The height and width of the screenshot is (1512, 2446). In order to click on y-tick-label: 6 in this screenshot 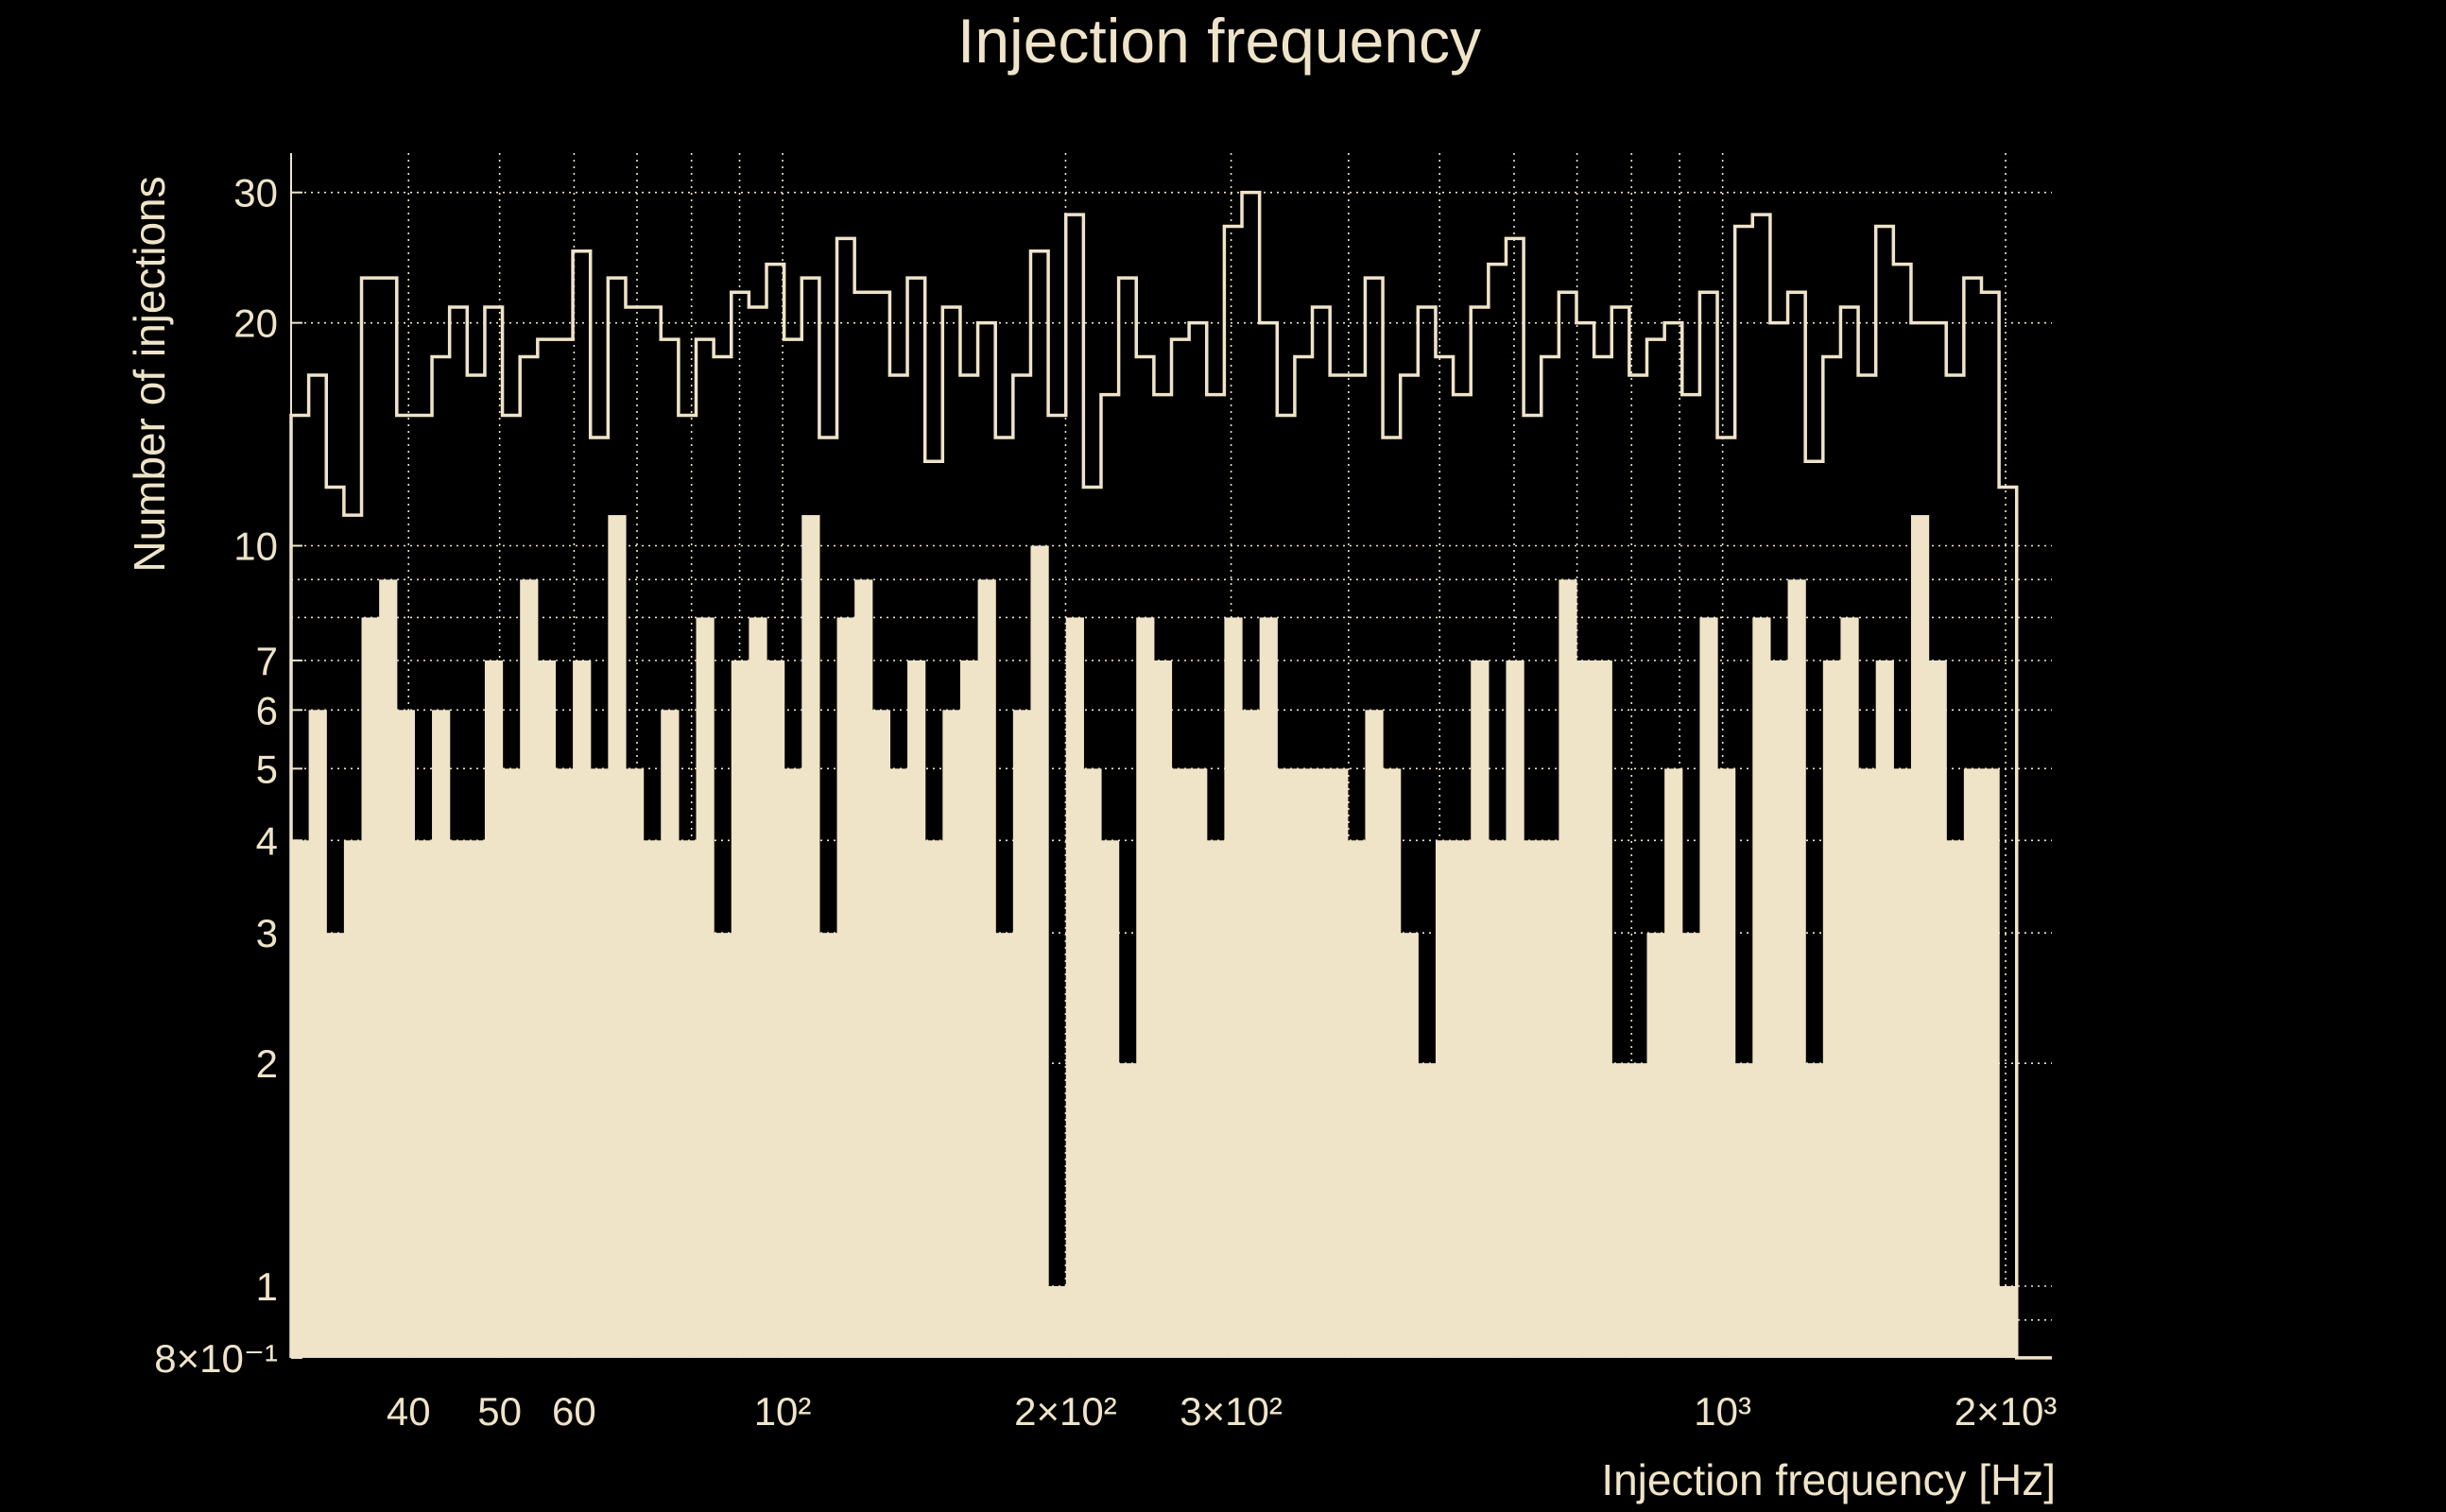, I will do `click(267, 710)`.